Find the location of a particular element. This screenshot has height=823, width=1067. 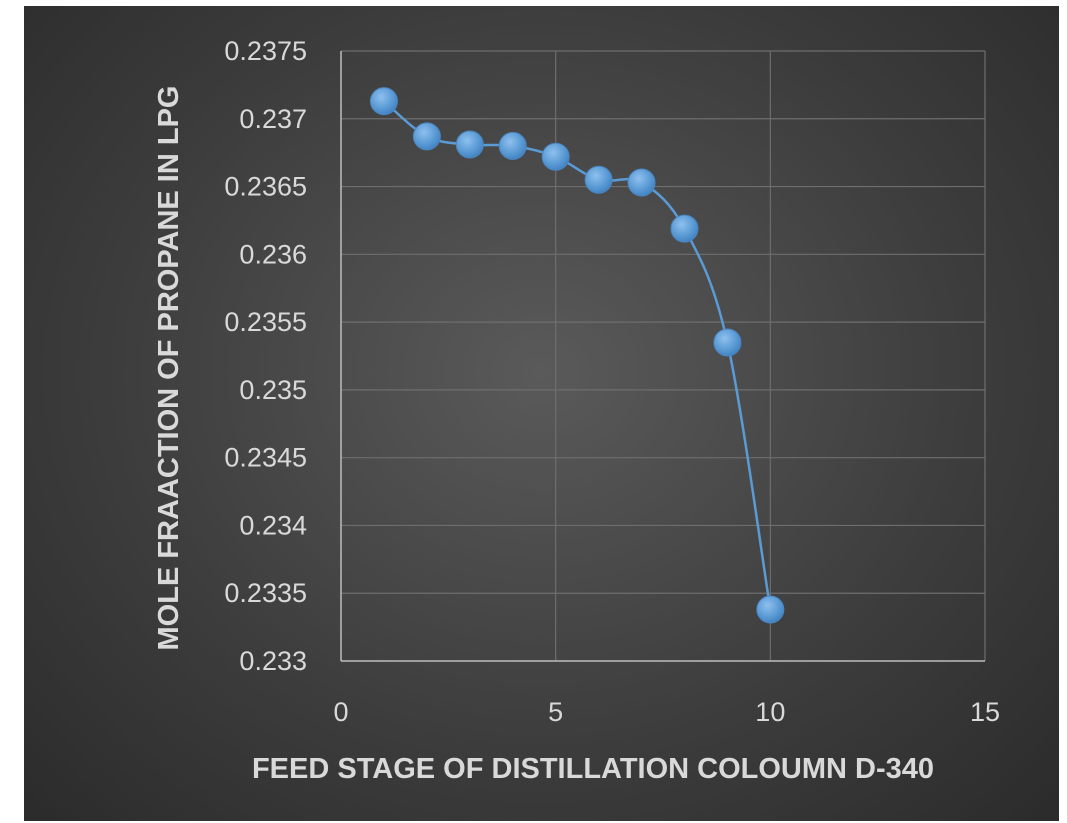

y-tick-label: 0.233 is located at coordinates (273, 661).